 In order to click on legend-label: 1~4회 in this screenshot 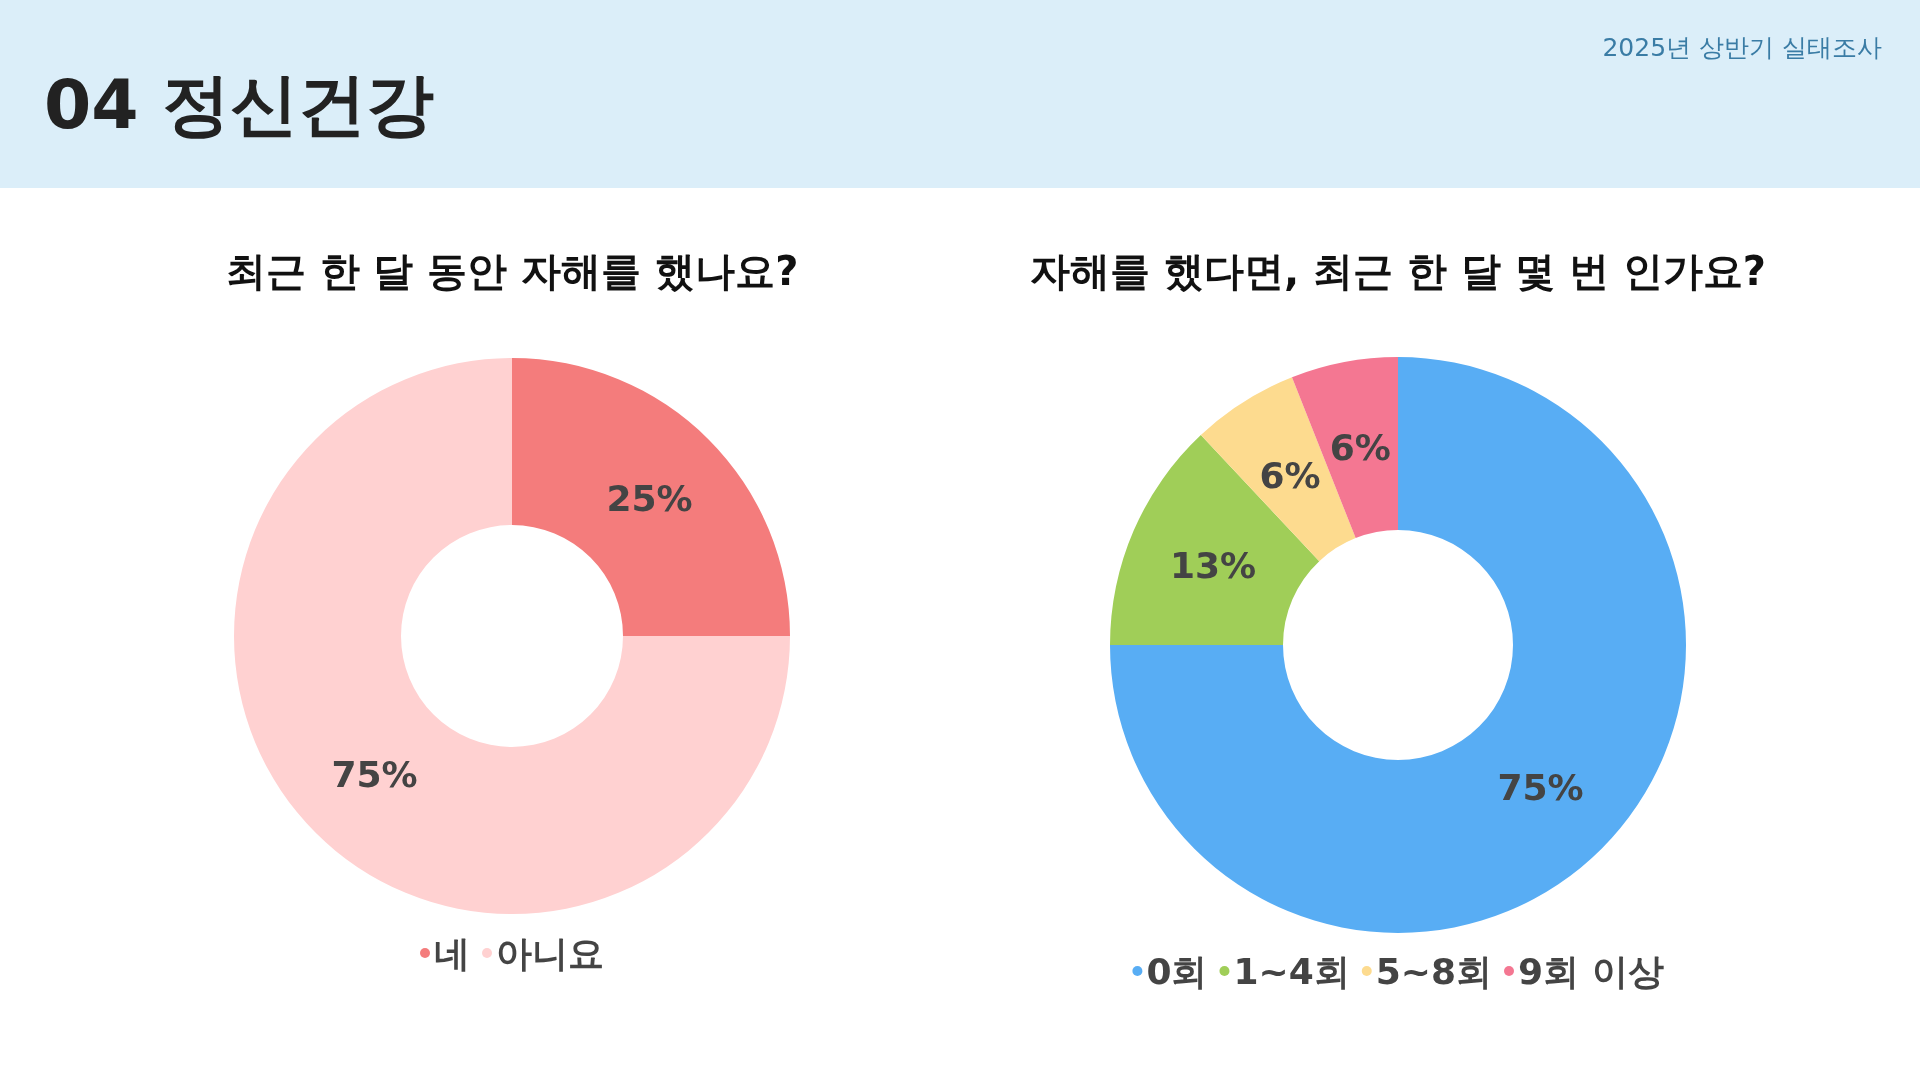, I will do `click(1291, 971)`.